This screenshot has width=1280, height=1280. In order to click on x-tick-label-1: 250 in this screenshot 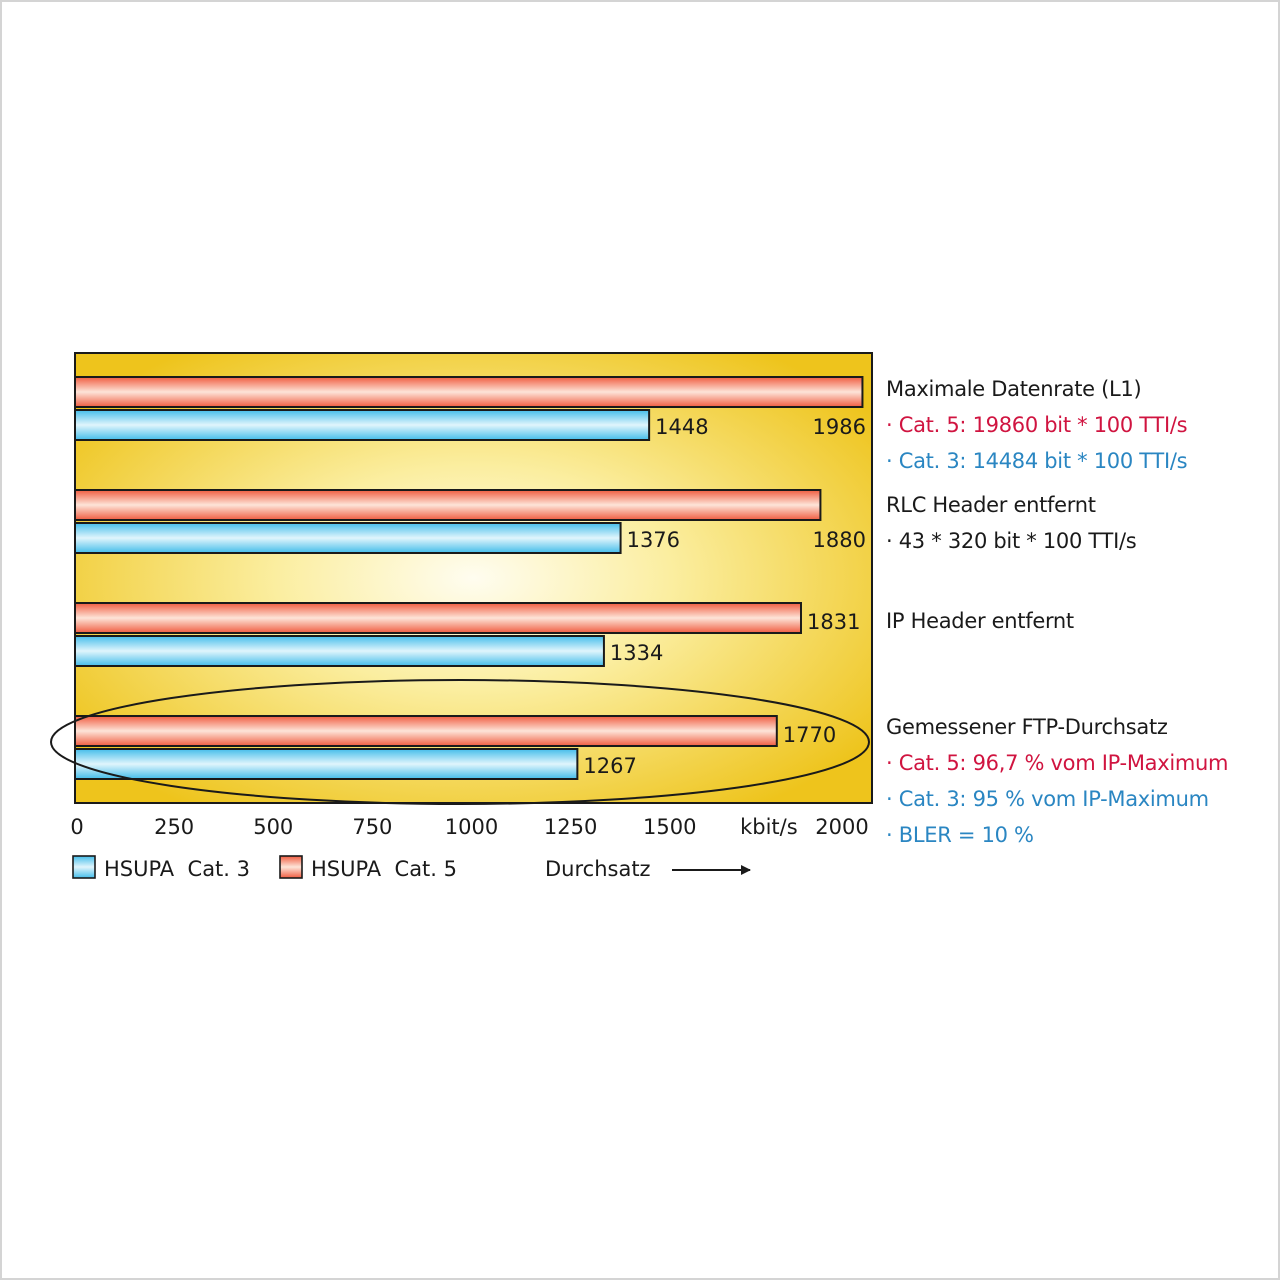, I will do `click(174, 827)`.